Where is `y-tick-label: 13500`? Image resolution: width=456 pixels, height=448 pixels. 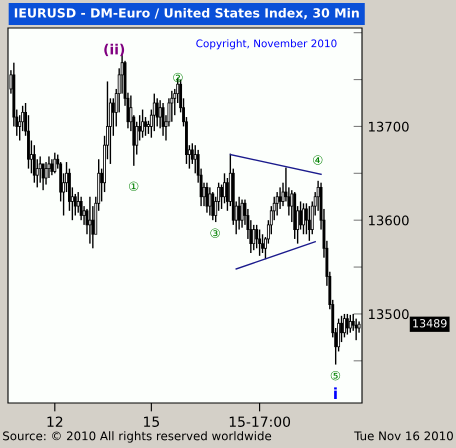 y-tick-label: 13500 is located at coordinates (389, 314).